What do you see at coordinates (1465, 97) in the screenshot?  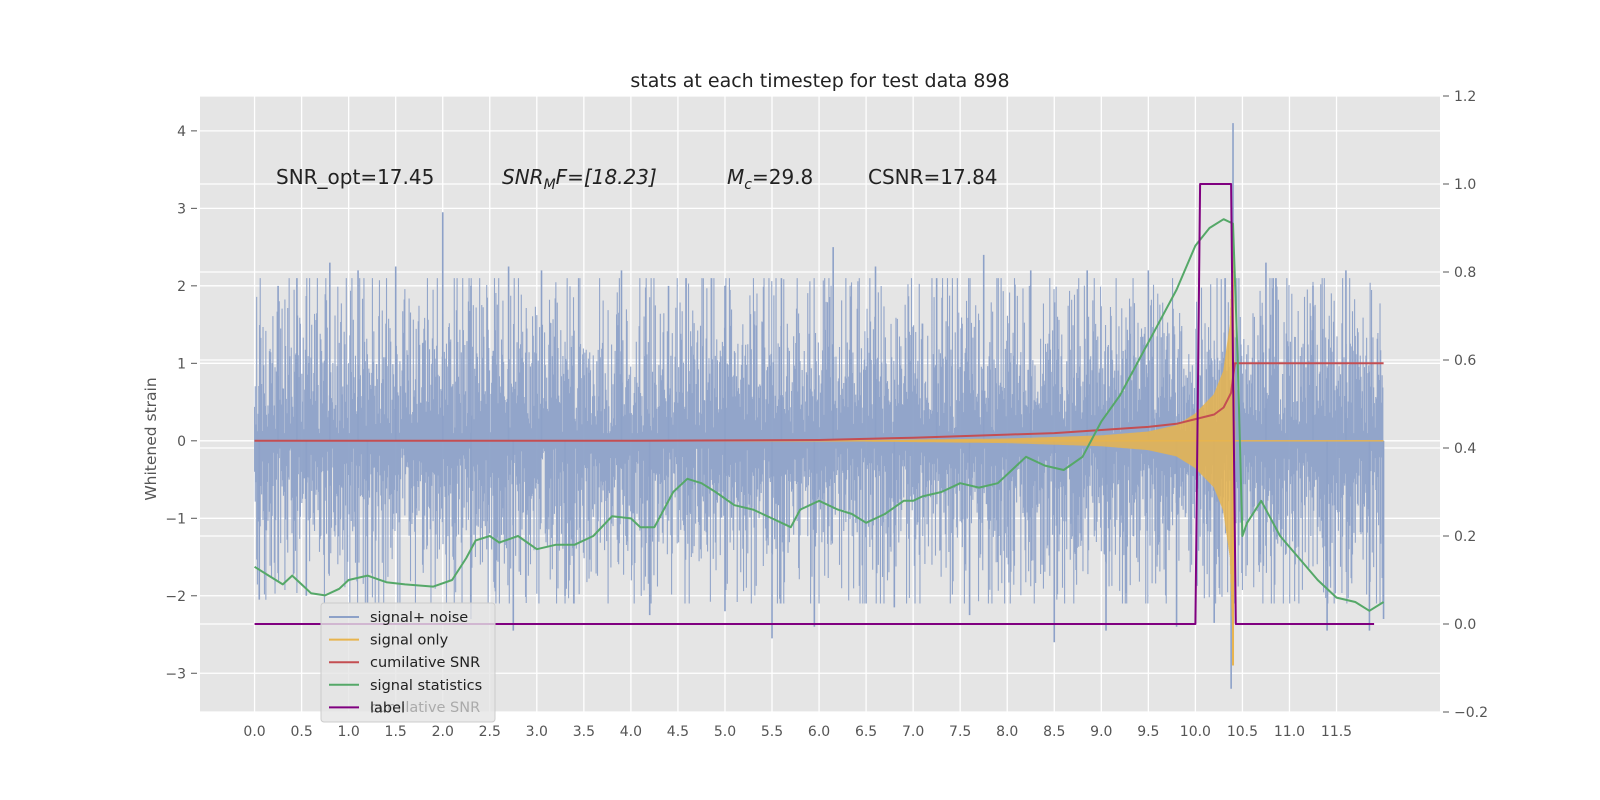 I see `y-right-tick-label: 1.2` at bounding box center [1465, 97].